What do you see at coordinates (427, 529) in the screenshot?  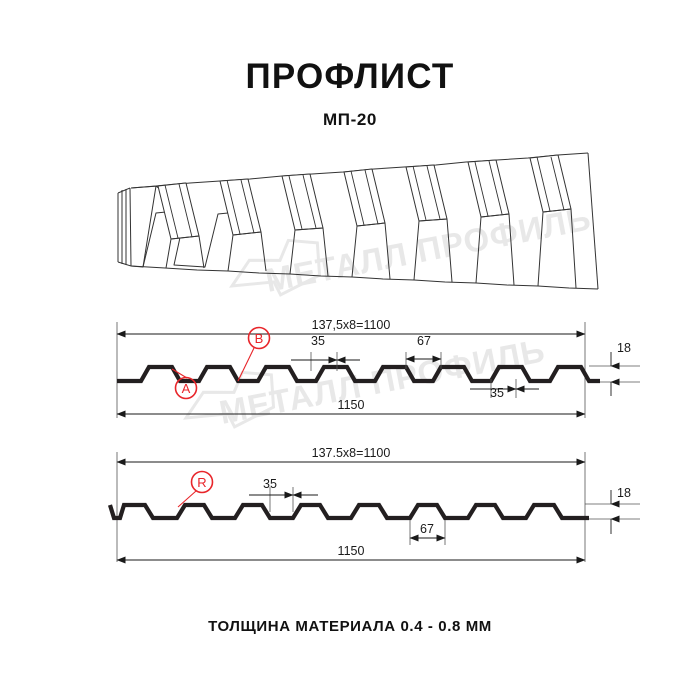 I see `dim-67-bottom-label: 67` at bounding box center [427, 529].